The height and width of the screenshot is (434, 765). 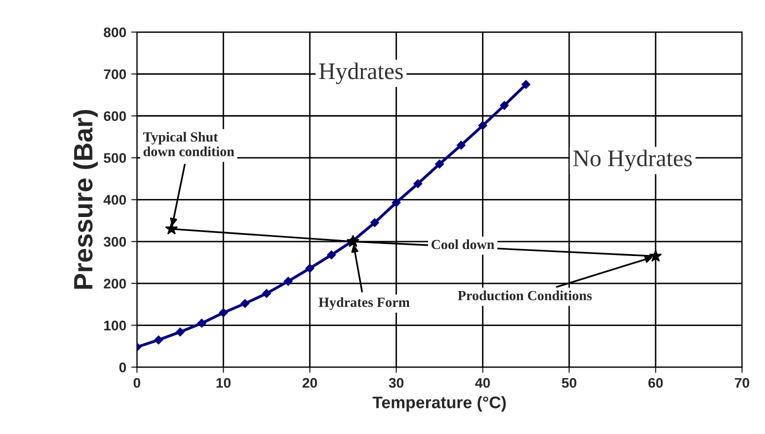 I want to click on y-tick-label: 500, so click(x=115, y=158).